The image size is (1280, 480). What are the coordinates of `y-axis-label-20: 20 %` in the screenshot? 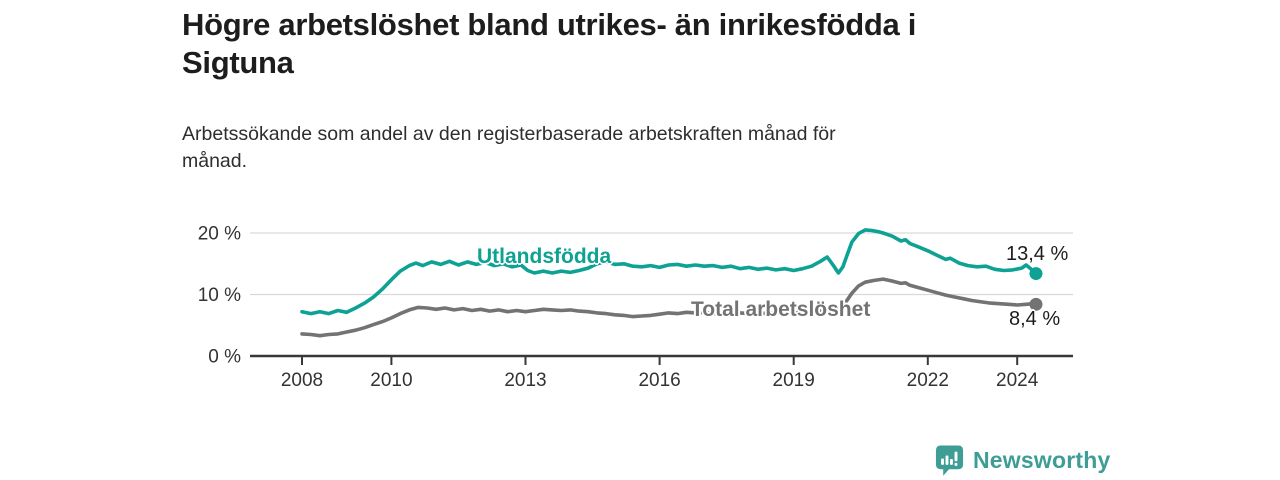 It's located at (219, 234).